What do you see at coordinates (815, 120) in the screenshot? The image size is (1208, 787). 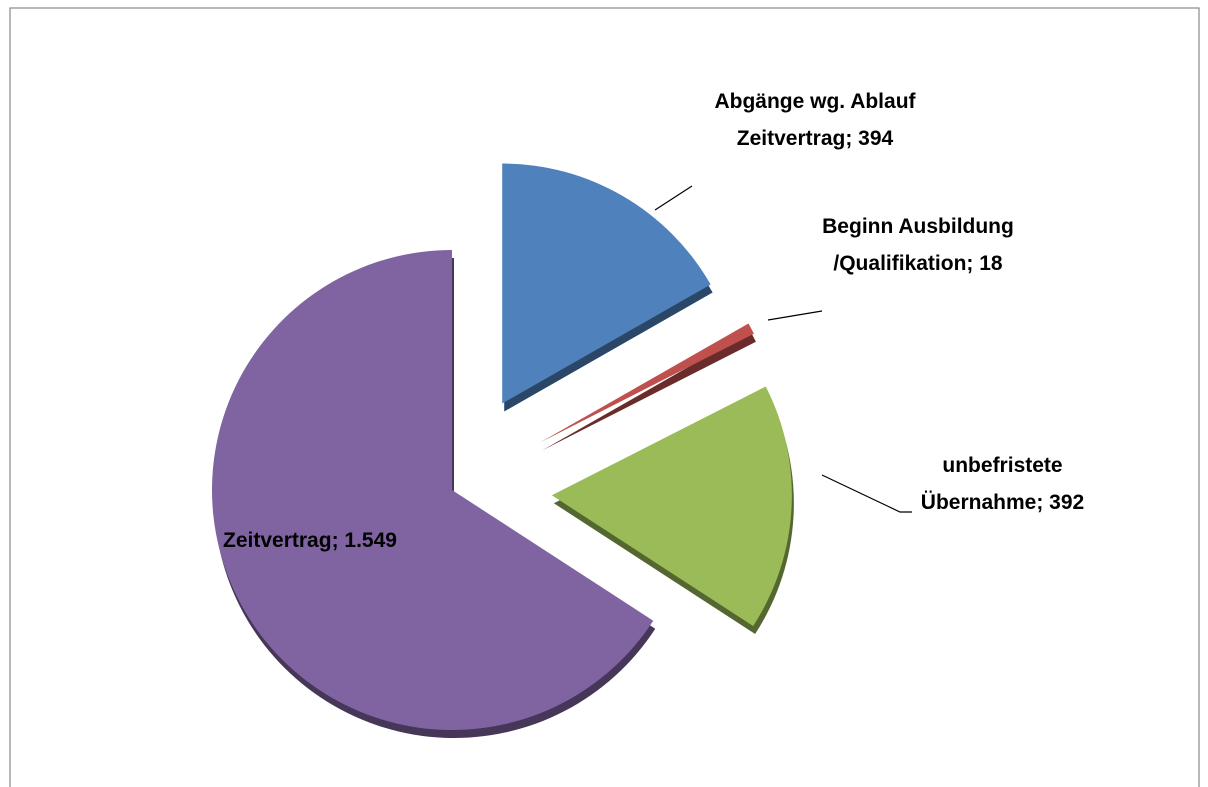 I see `data-label: Abgänge wg. Ablauf Zeitvertrag; 394` at bounding box center [815, 120].